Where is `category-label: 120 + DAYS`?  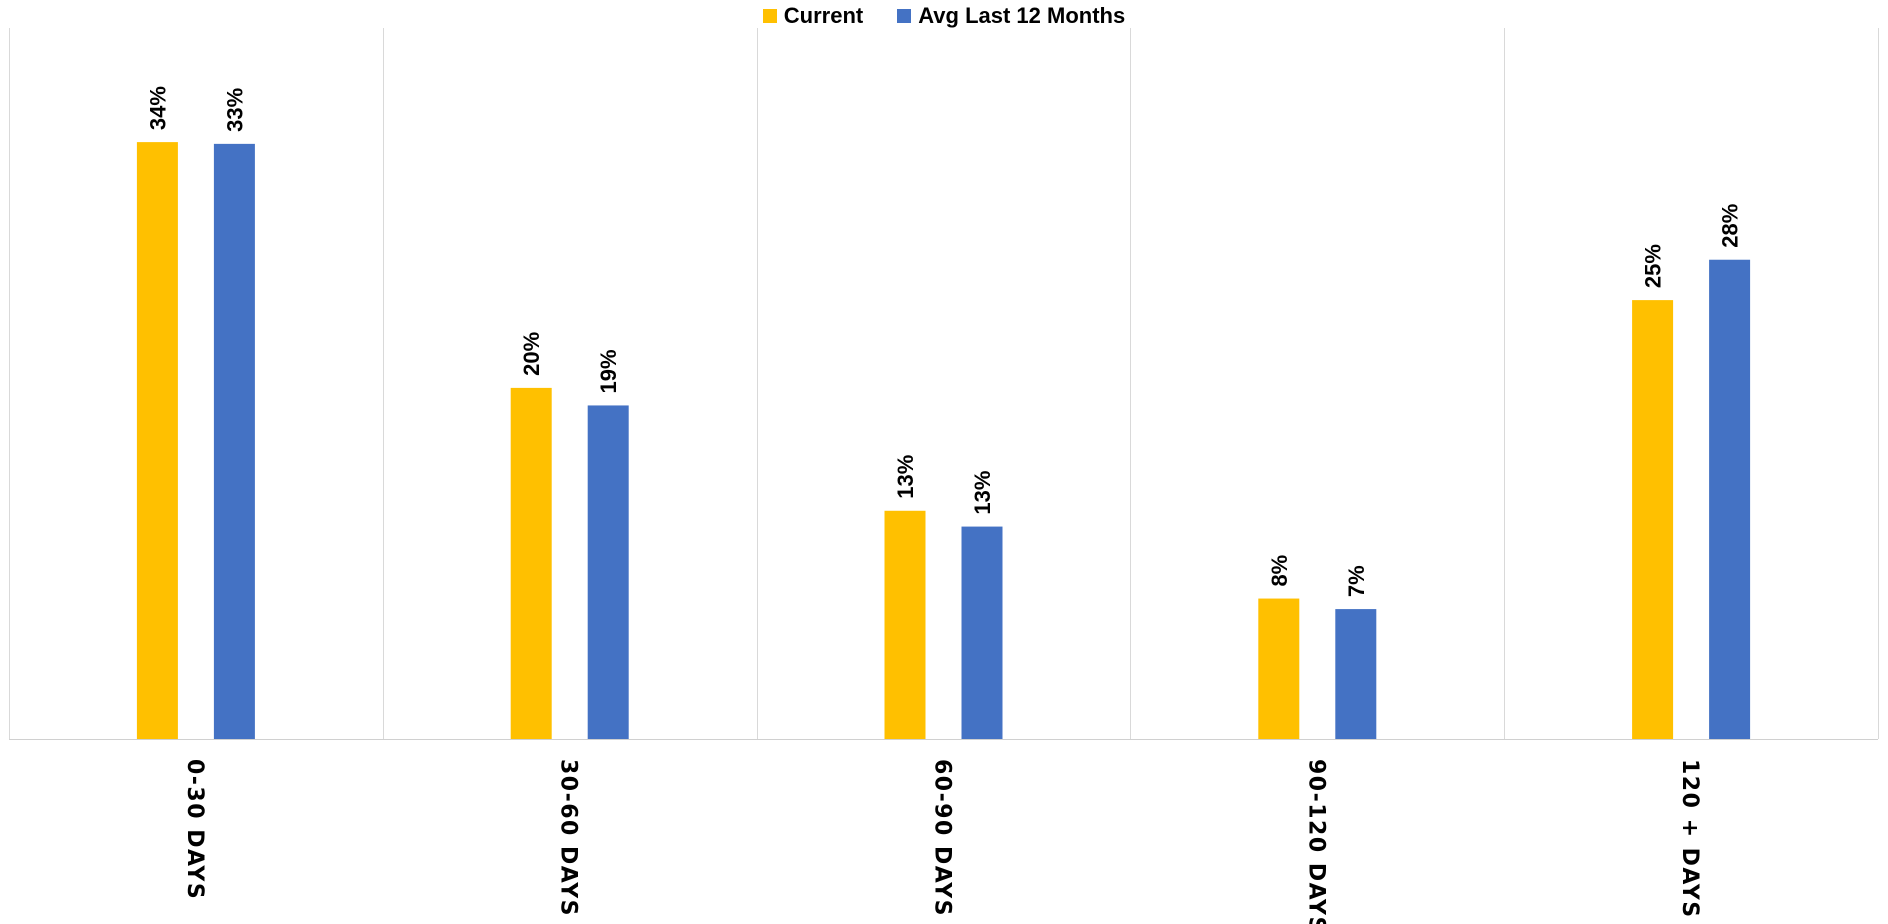 category-label: 120 + DAYS is located at coordinates (1689, 839).